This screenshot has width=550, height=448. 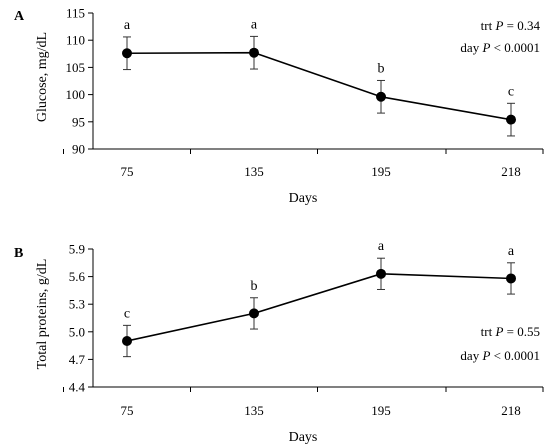 I want to click on y-tick-label: 115, so click(x=75, y=13).